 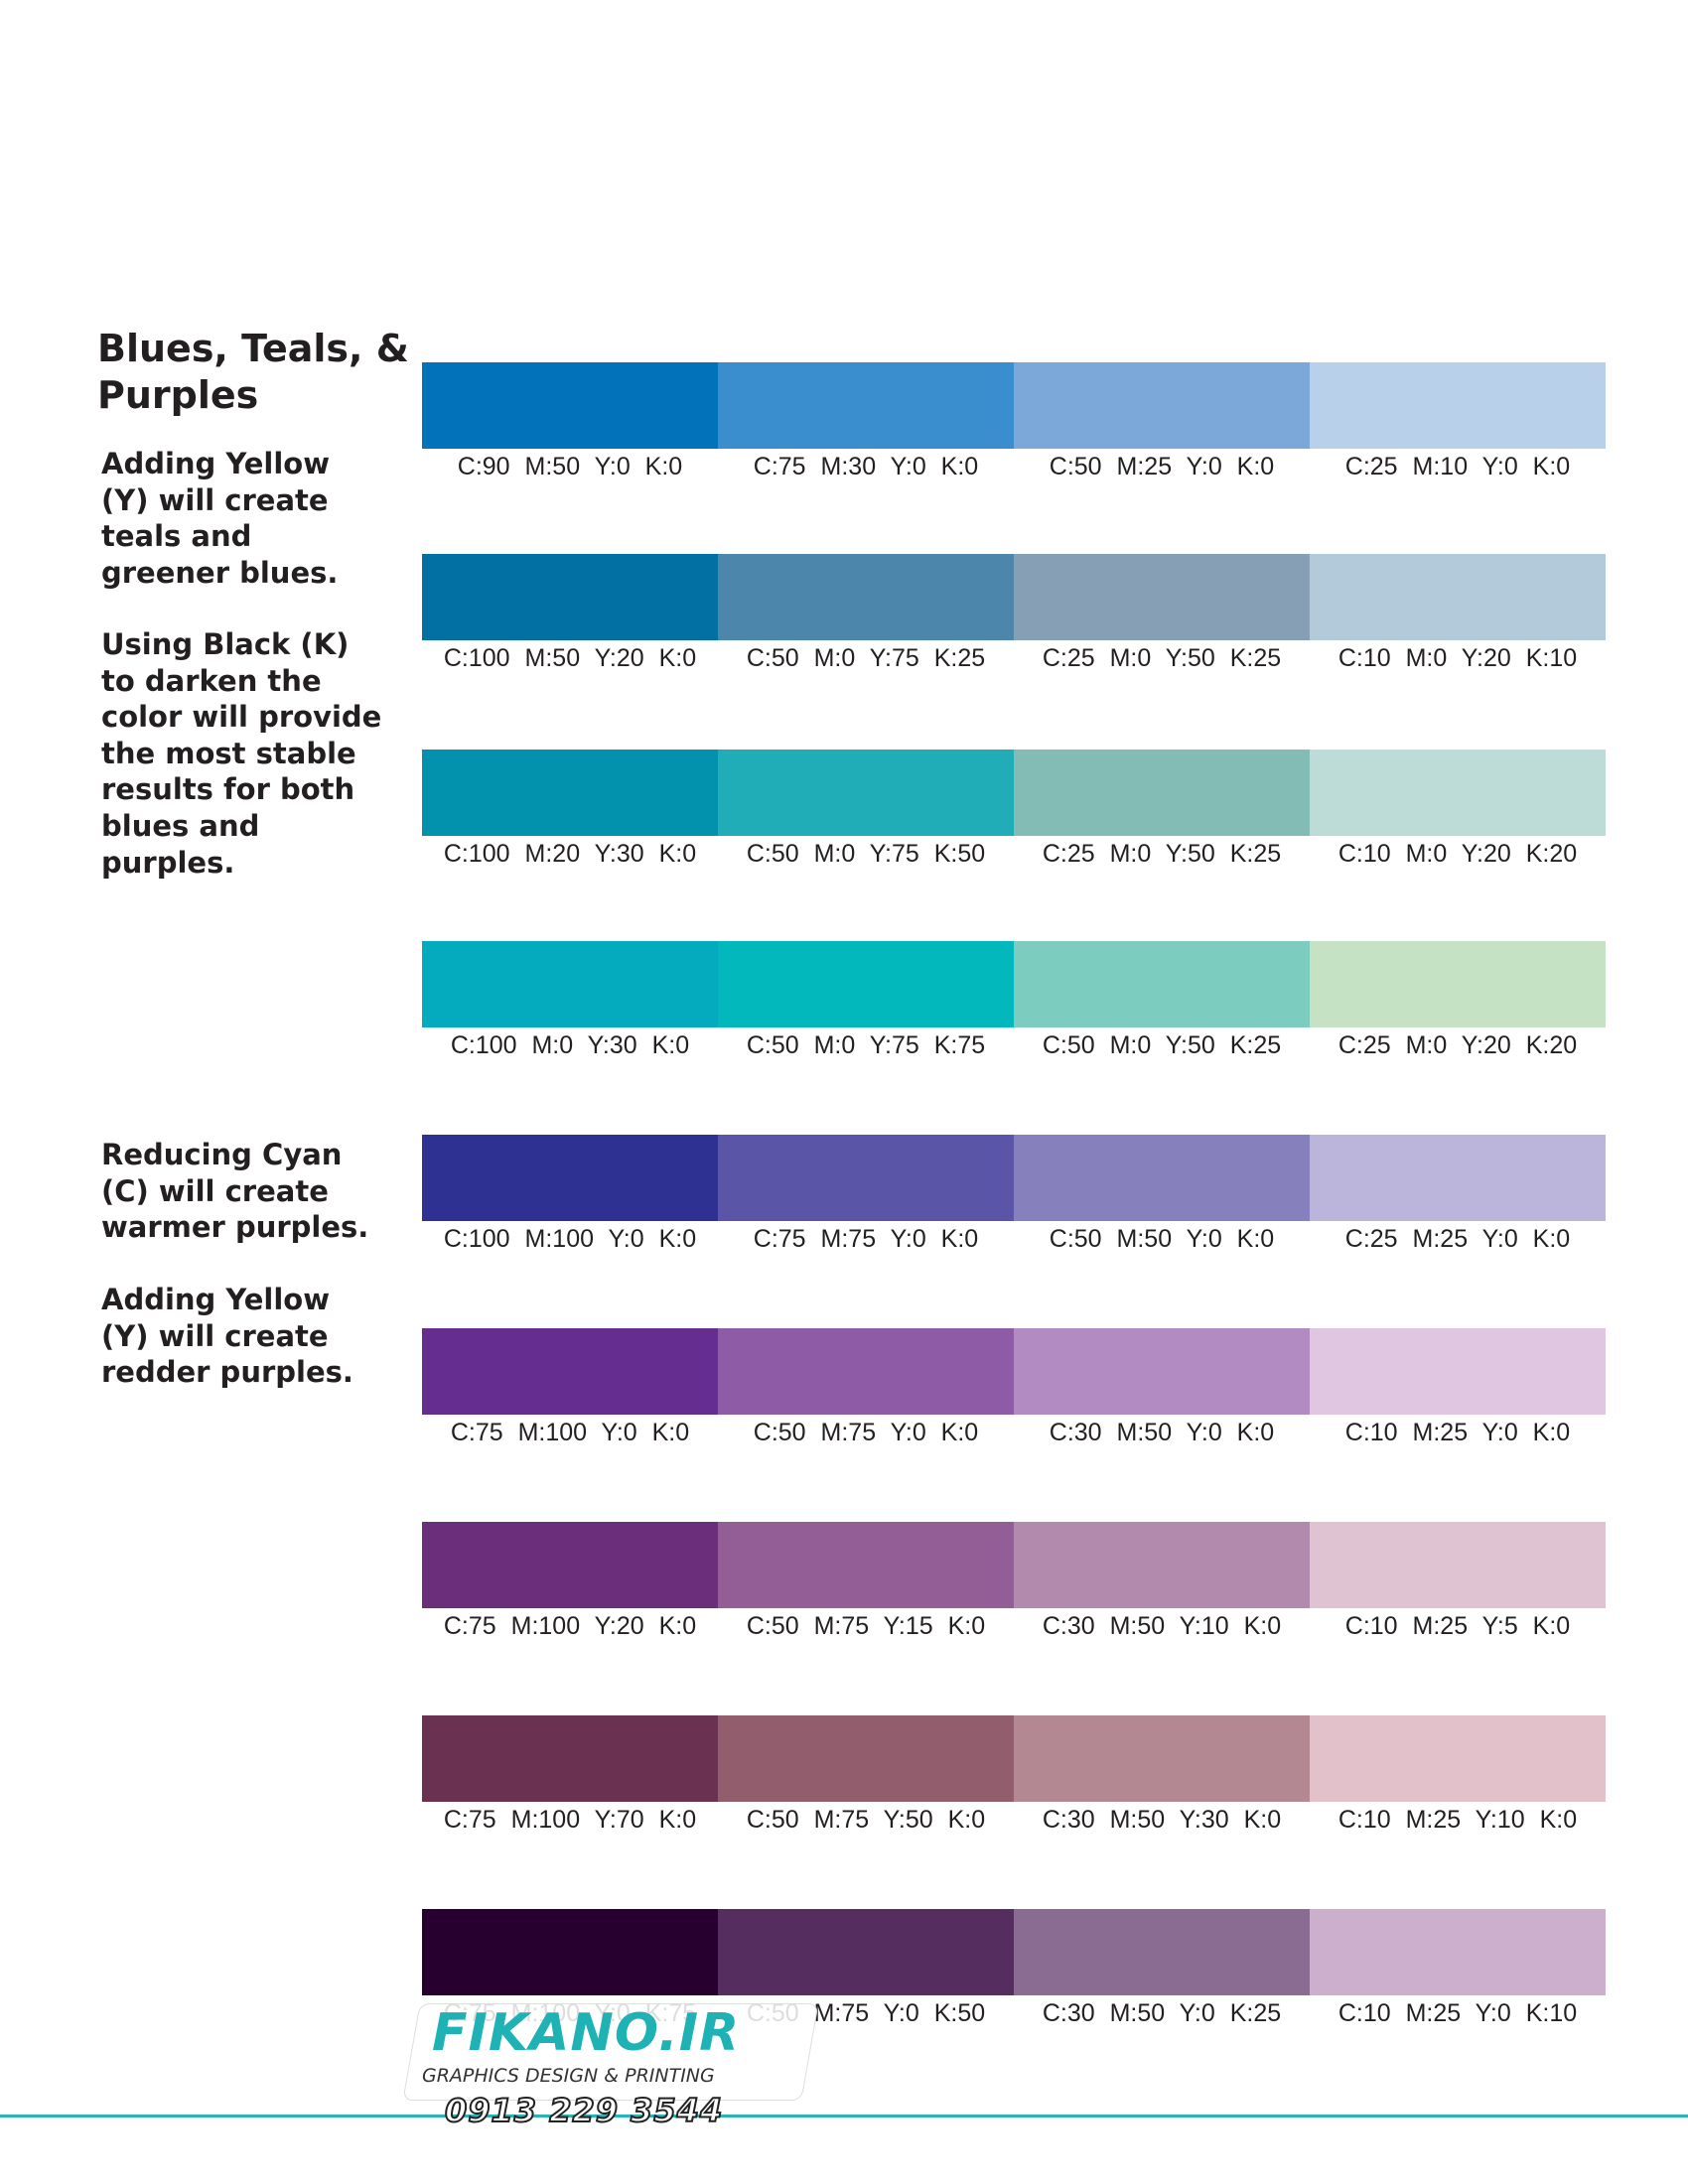 What do you see at coordinates (1162, 1045) in the screenshot?
I see `swatch-label: C:50 M:0 Y:50 K:25` at bounding box center [1162, 1045].